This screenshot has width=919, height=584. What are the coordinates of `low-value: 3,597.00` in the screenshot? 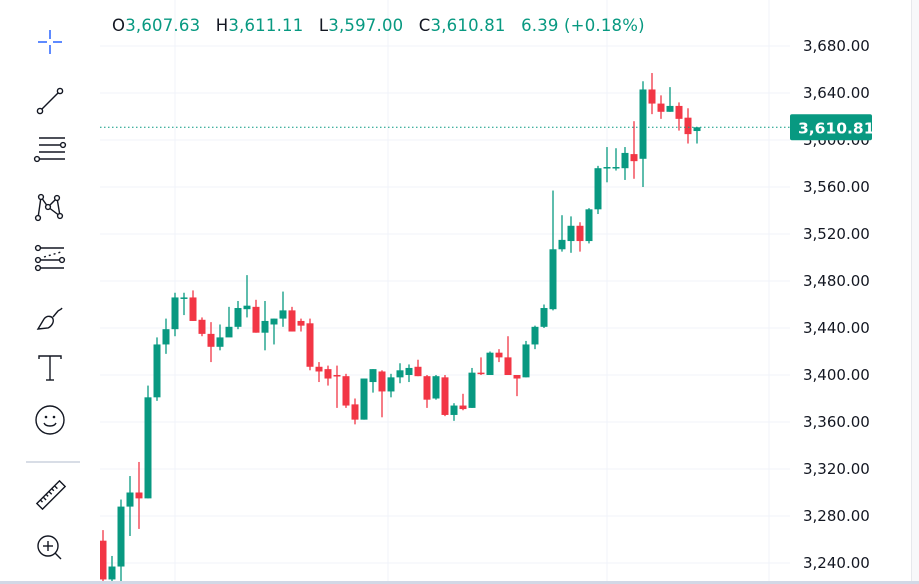 It's located at (366, 25).